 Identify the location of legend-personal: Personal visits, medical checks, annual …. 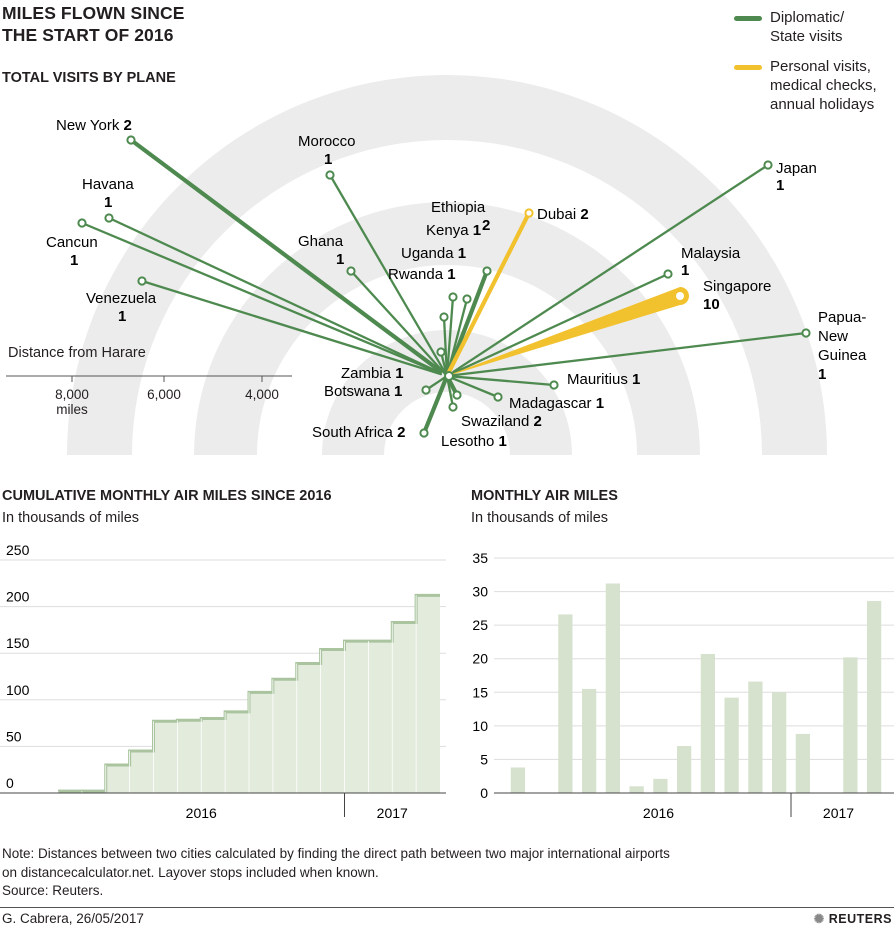
(805, 85).